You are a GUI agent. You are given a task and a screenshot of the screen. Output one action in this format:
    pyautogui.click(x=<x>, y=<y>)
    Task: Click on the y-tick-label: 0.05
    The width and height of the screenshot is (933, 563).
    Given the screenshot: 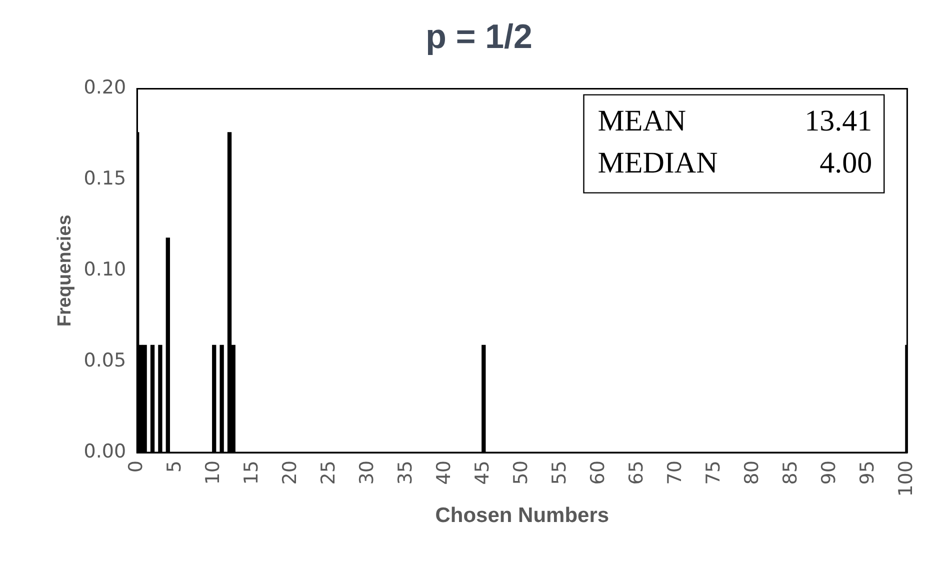 What is the action you would take?
    pyautogui.click(x=105, y=361)
    